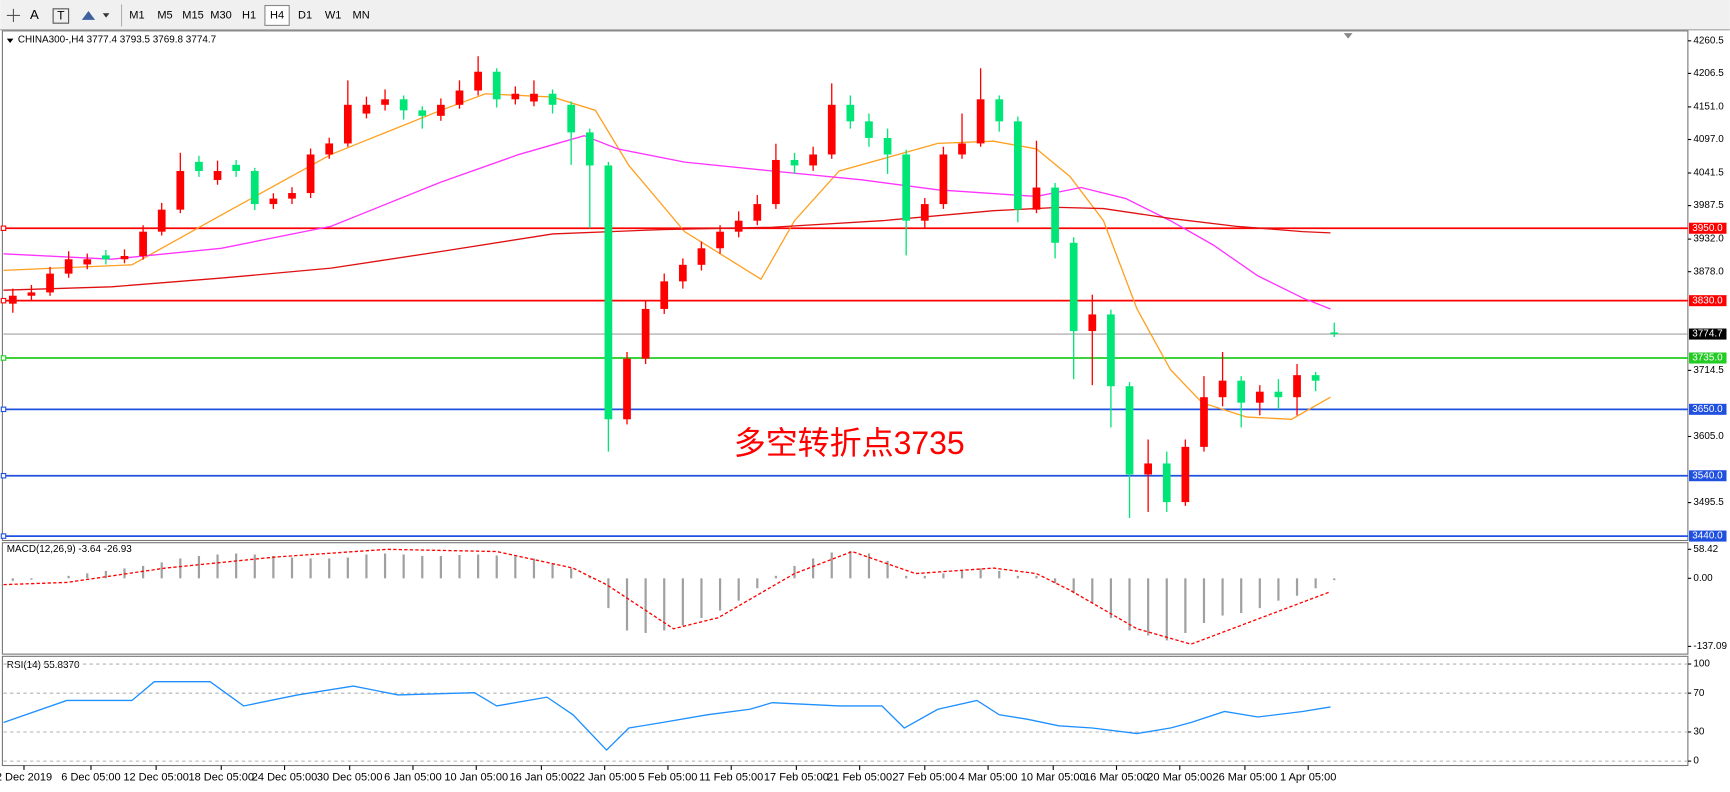  What do you see at coordinates (305, 15) in the screenshot?
I see `timeframe-button: D1` at bounding box center [305, 15].